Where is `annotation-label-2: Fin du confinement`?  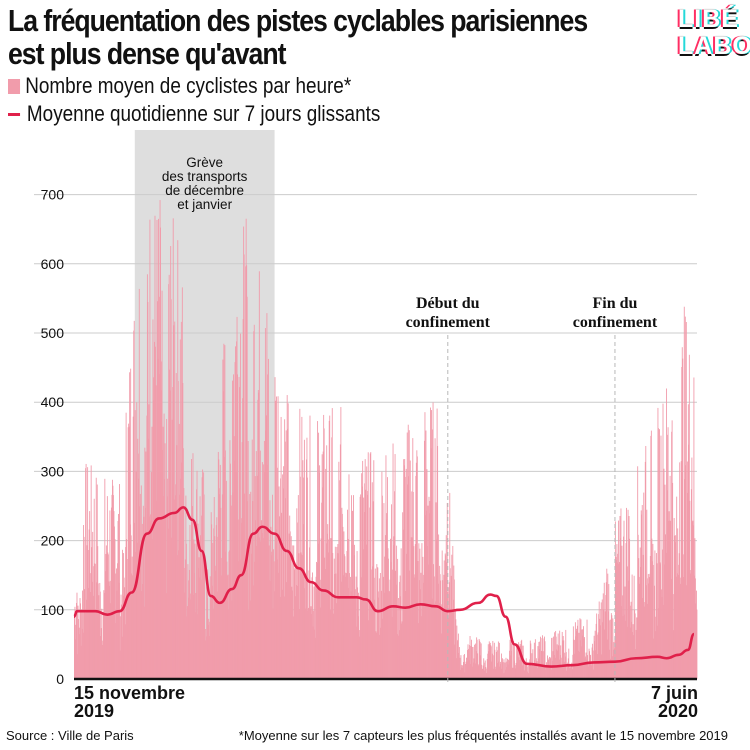 annotation-label-2: Fin du confinement is located at coordinates (615, 313).